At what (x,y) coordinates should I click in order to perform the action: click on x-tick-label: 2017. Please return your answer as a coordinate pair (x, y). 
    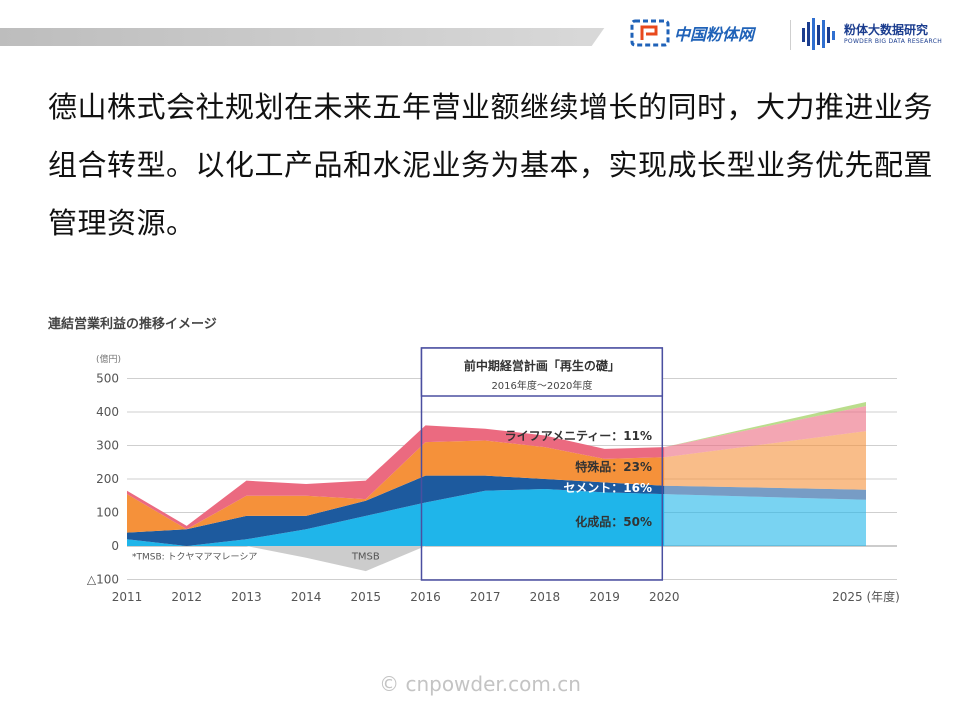
    Looking at the image, I should click on (485, 597).